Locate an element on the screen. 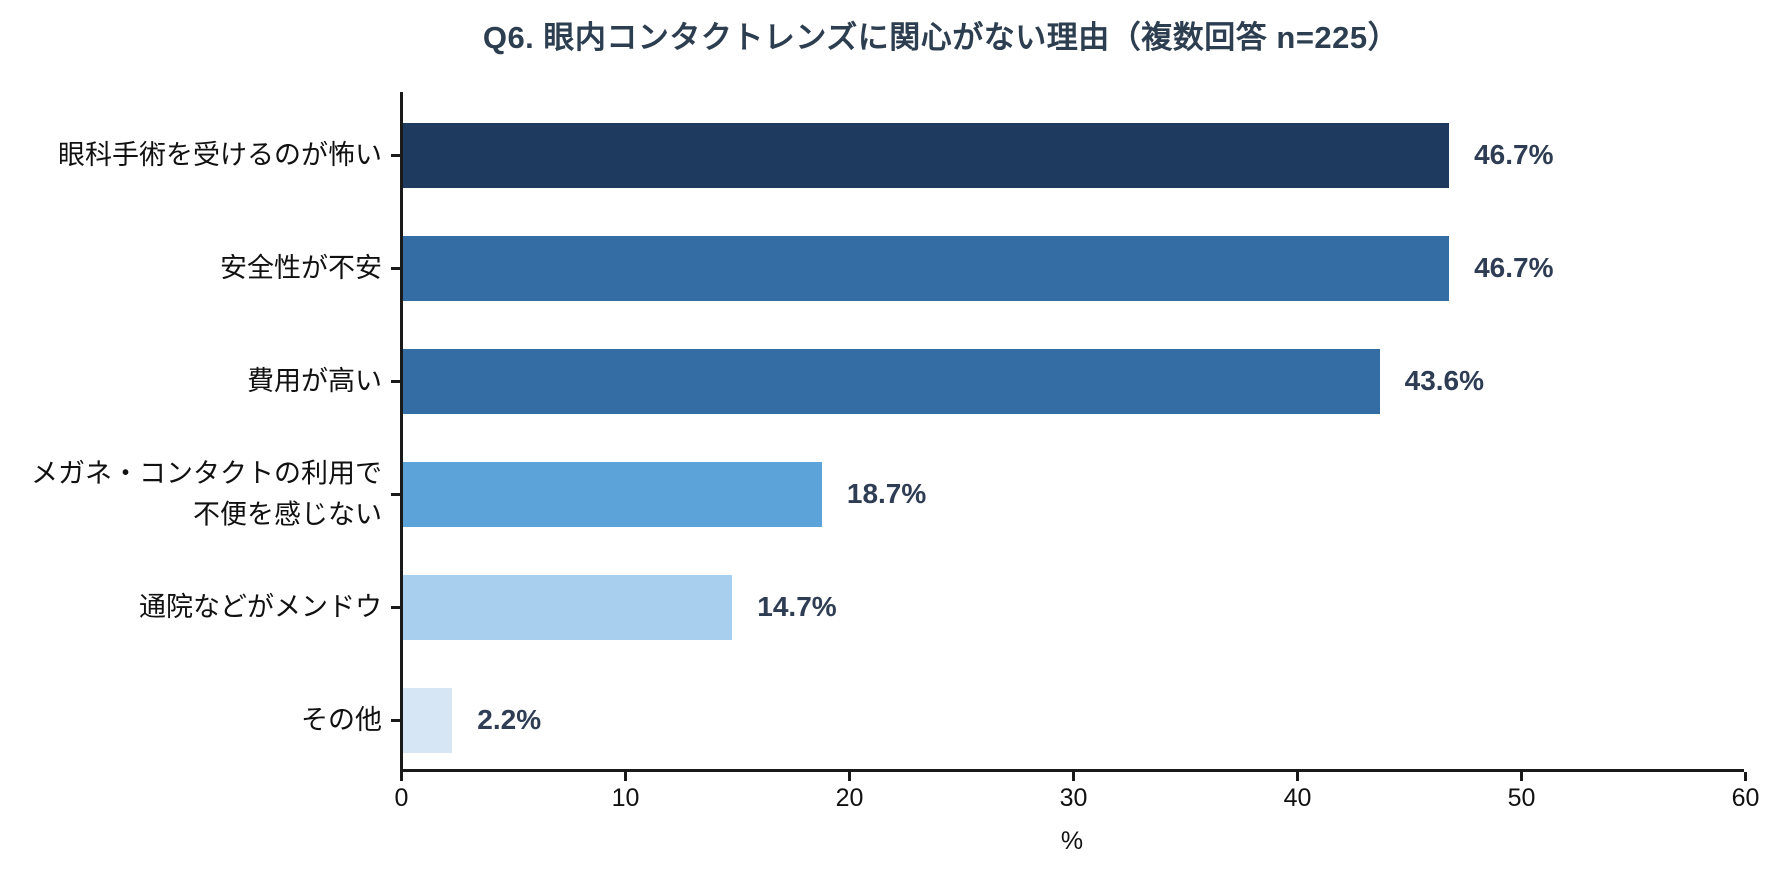 Image resolution: width=1779 pixels, height=883 pixels. x-tick-label: 20 is located at coordinates (849, 798).